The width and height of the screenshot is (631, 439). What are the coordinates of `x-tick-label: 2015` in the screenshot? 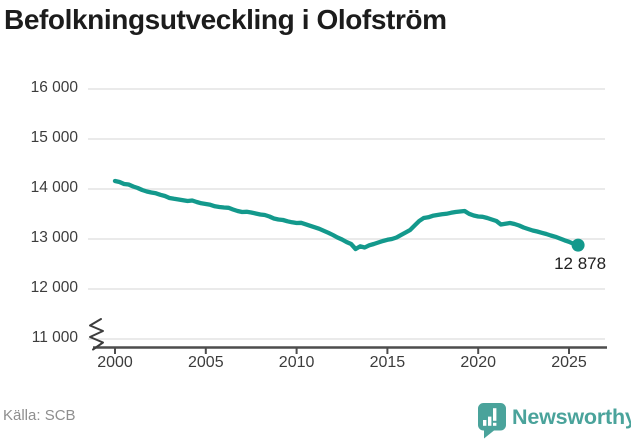 It's located at (387, 362).